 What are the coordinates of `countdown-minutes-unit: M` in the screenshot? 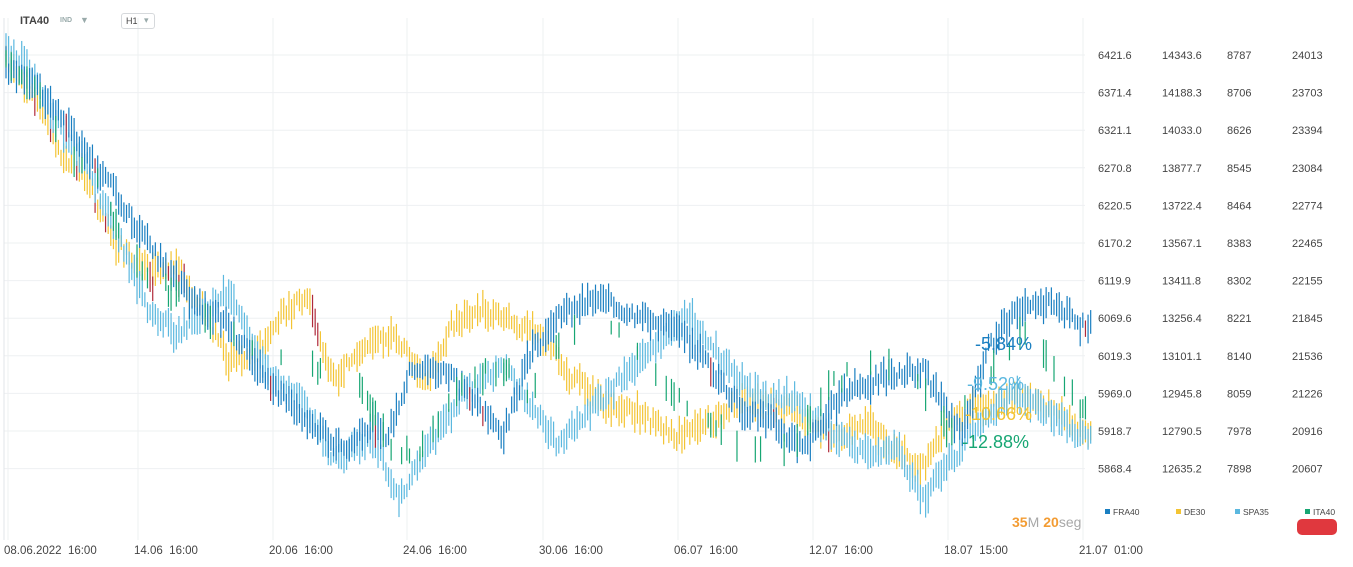 It's located at (1034, 522).